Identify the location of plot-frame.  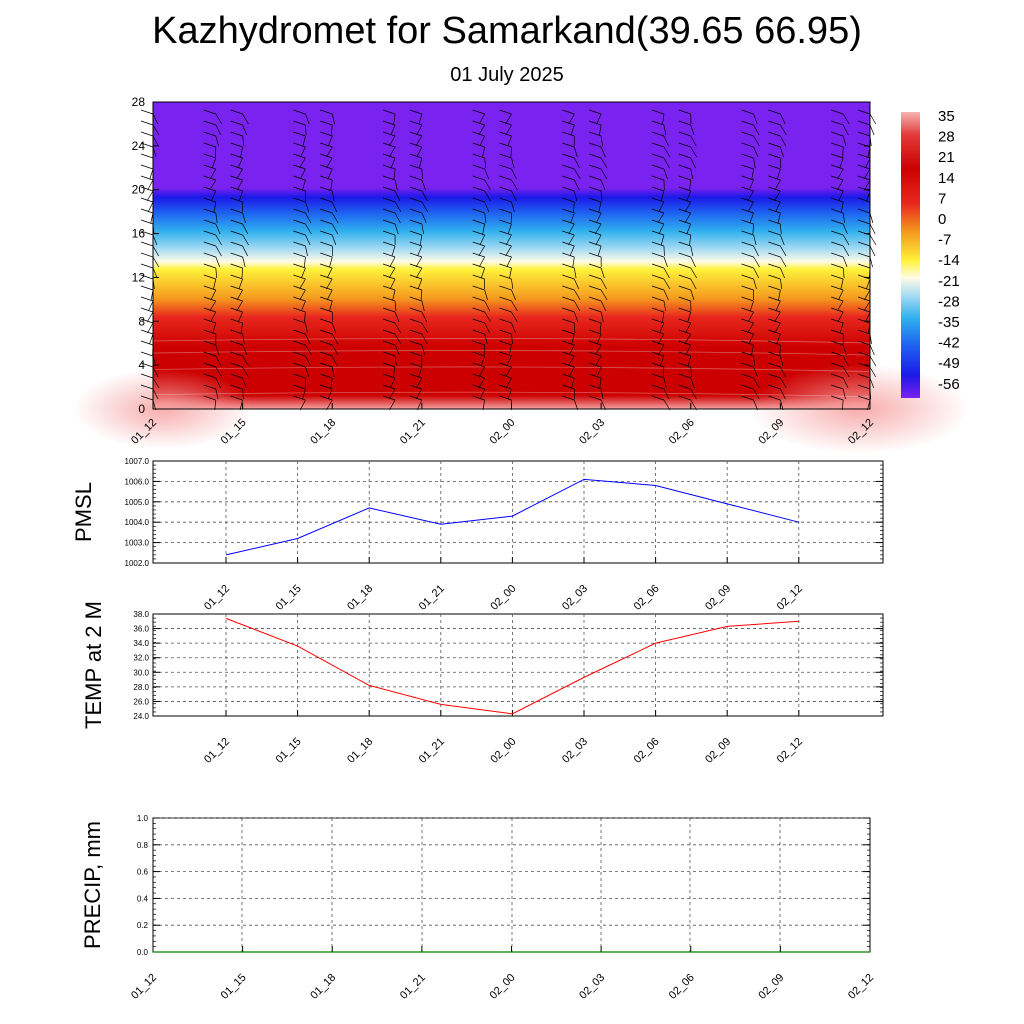
(511, 885).